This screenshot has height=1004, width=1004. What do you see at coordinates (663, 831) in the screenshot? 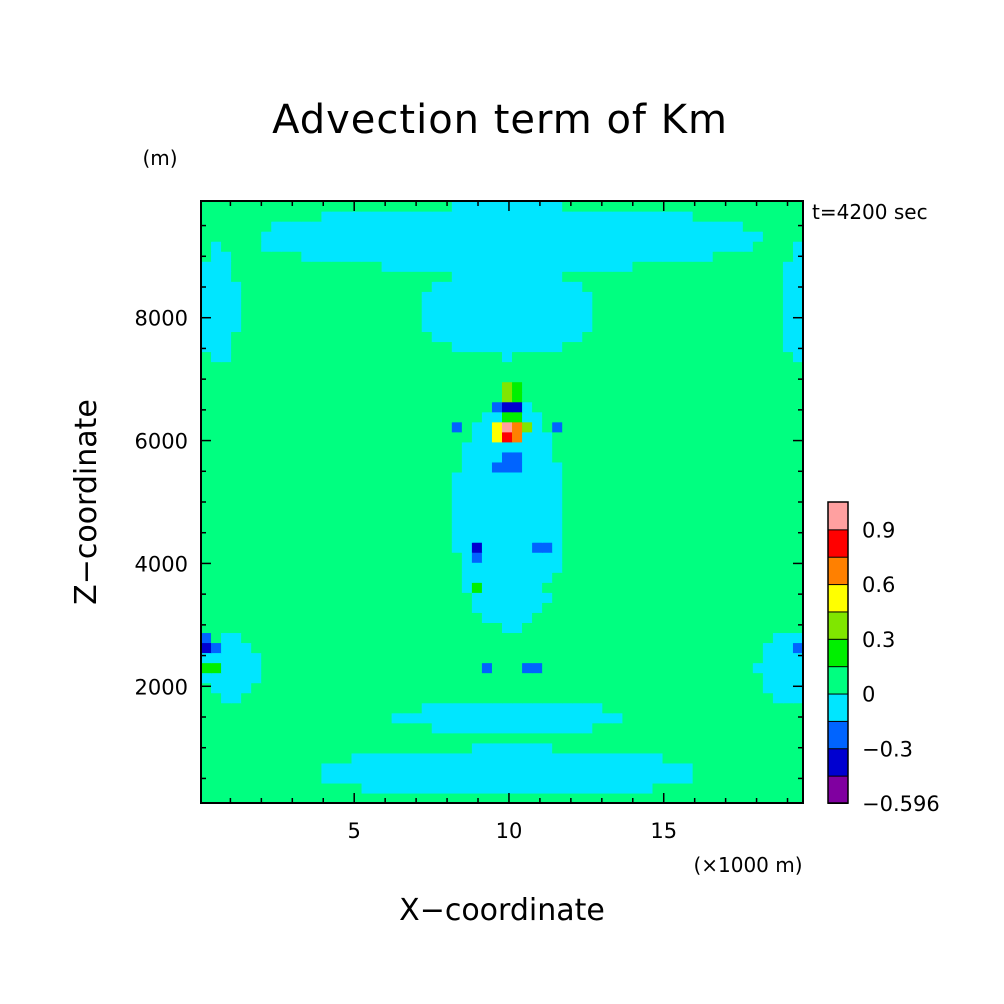
I see `x-tick-label: 15` at bounding box center [663, 831].